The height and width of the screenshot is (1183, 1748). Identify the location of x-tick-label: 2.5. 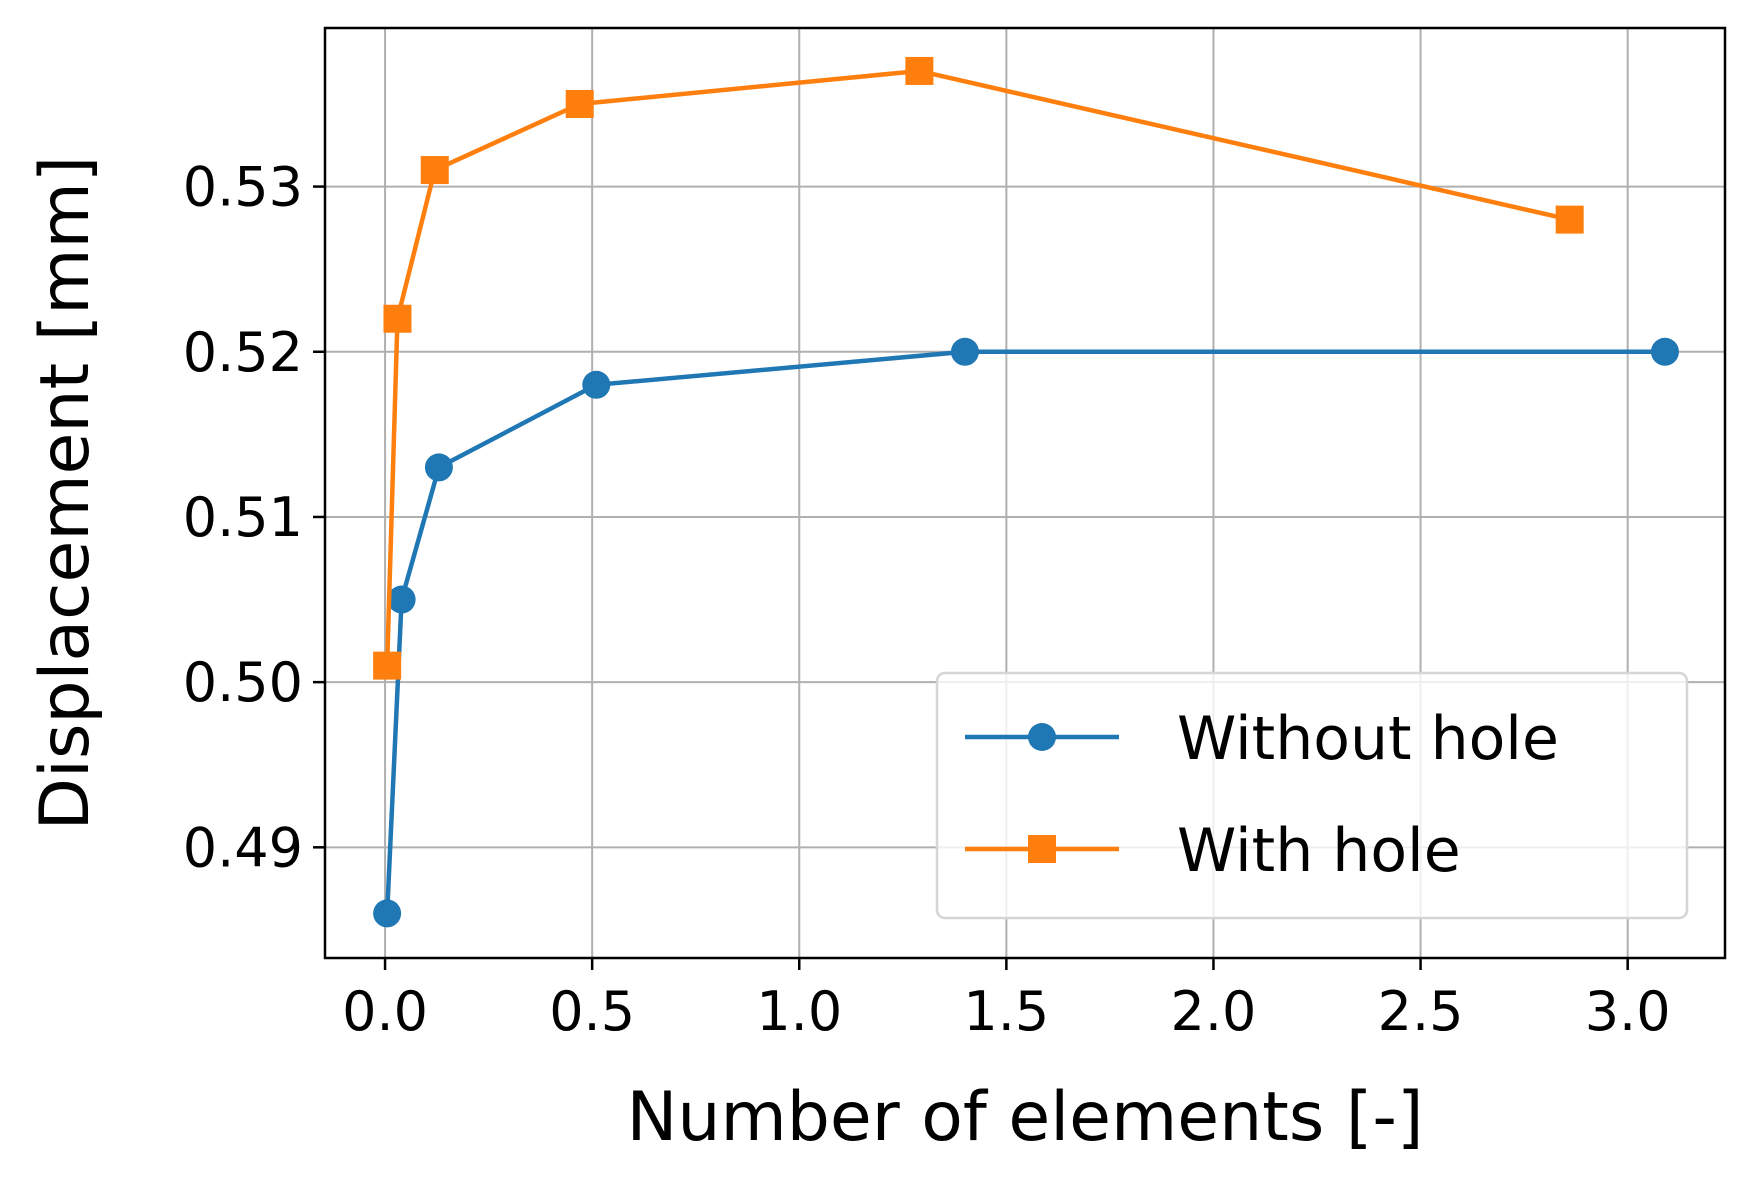
(1421, 1011).